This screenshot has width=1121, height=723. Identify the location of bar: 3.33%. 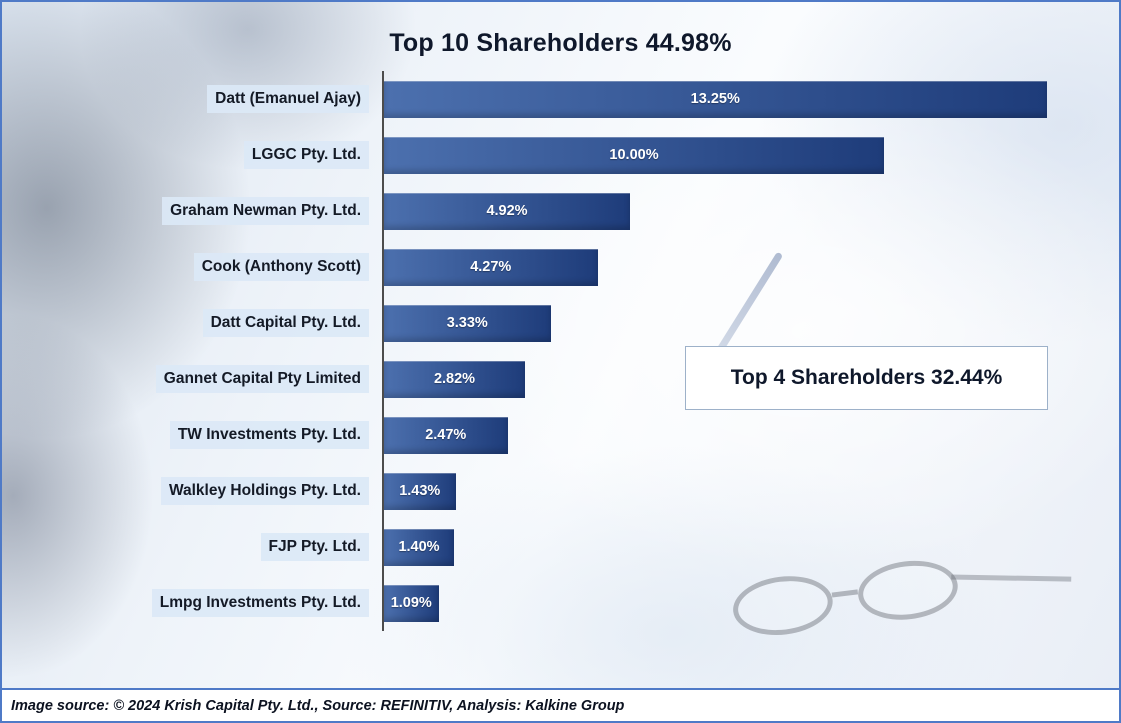
(467, 323).